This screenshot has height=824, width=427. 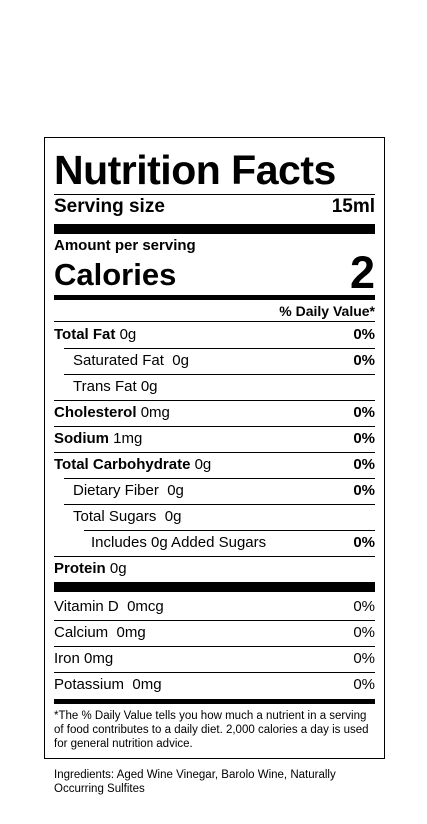 What do you see at coordinates (214, 685) in the screenshot?
I see `vitamin-row-potassium: Potassium 0mg 0%` at bounding box center [214, 685].